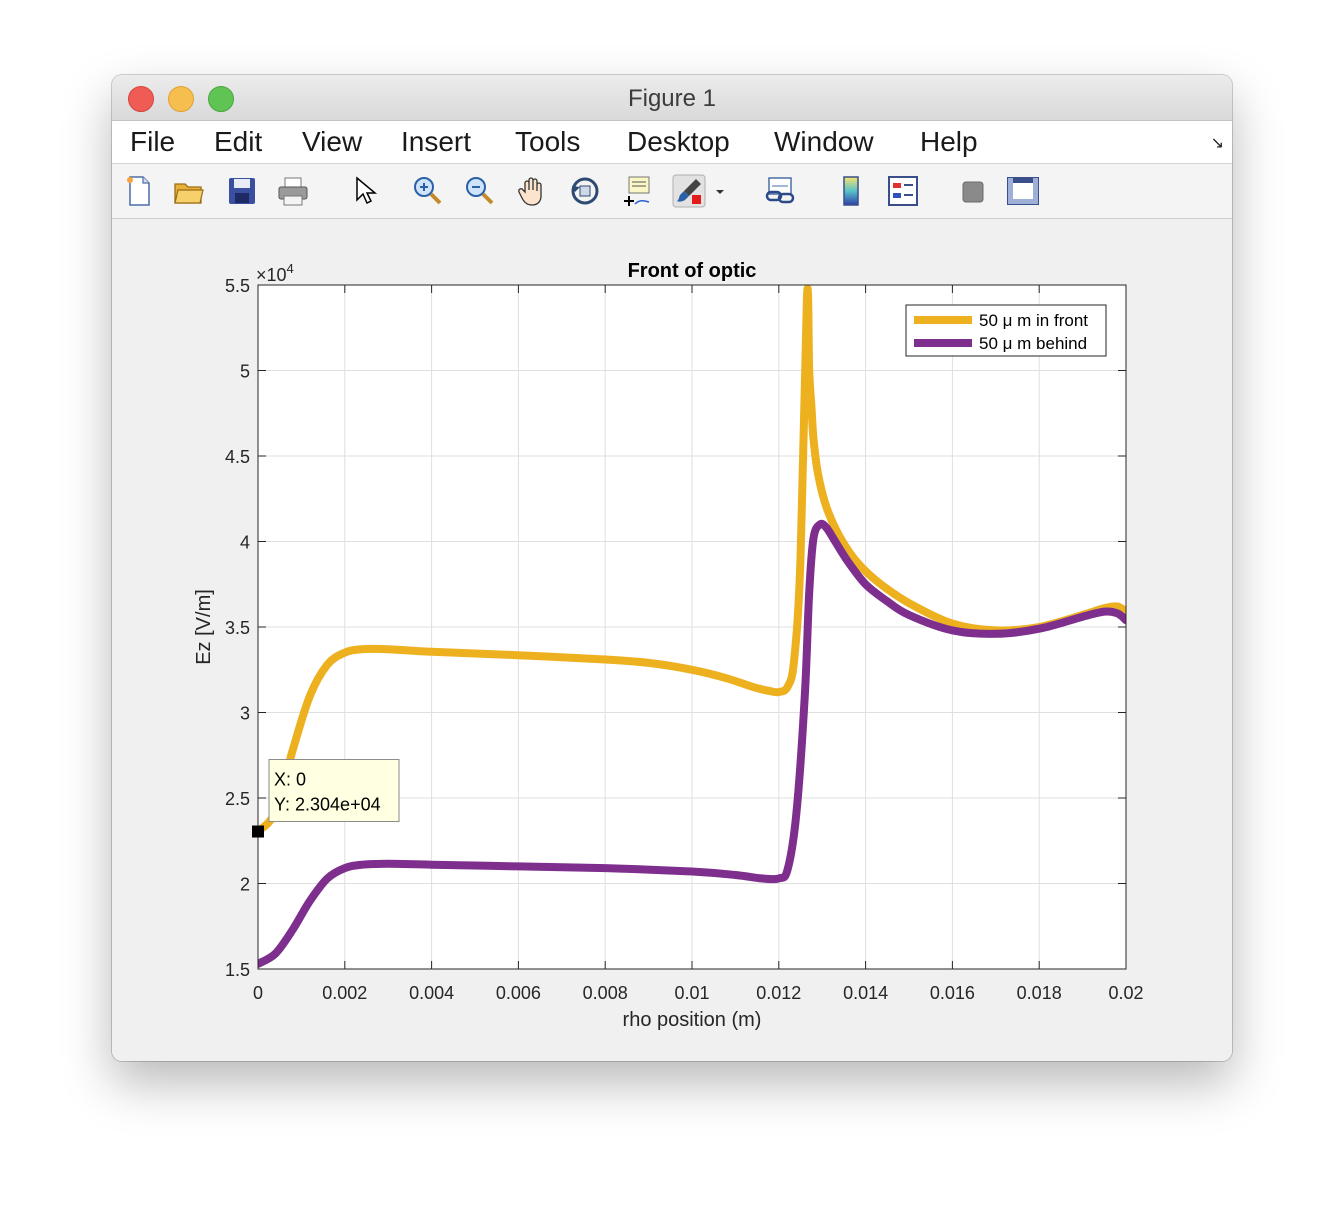 This screenshot has height=1210, width=1344. Describe the element at coordinates (1033, 343) in the screenshot. I see `legend-entry-behind: 50 μ m behind` at that location.